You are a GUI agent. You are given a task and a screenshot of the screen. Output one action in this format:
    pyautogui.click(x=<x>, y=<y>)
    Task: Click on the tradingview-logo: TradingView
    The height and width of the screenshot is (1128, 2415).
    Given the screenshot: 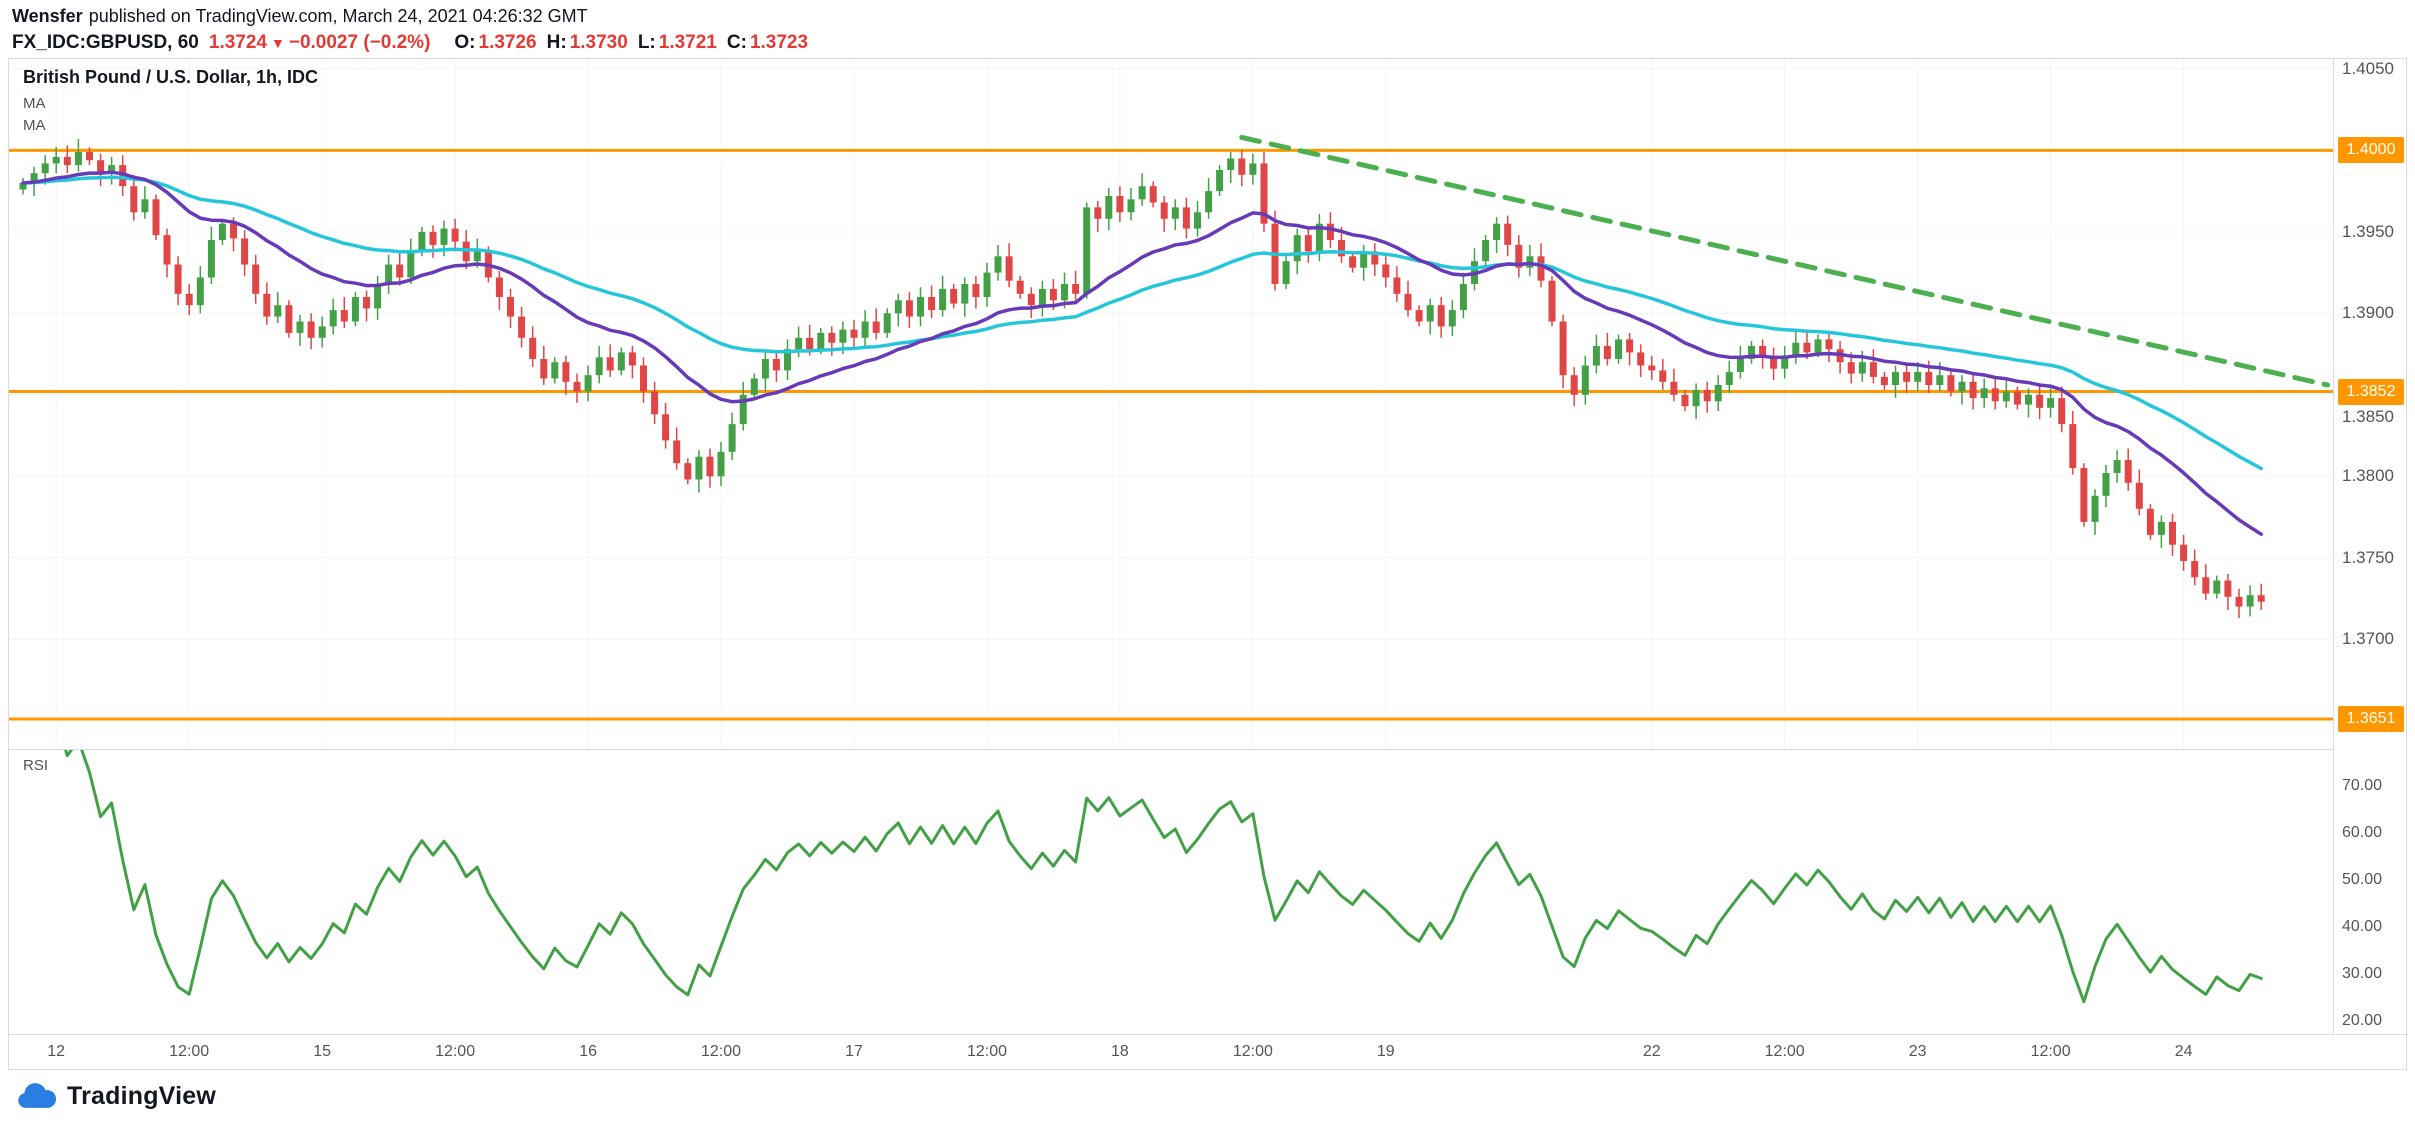 What is the action you would take?
    pyautogui.click(x=115, y=1096)
    